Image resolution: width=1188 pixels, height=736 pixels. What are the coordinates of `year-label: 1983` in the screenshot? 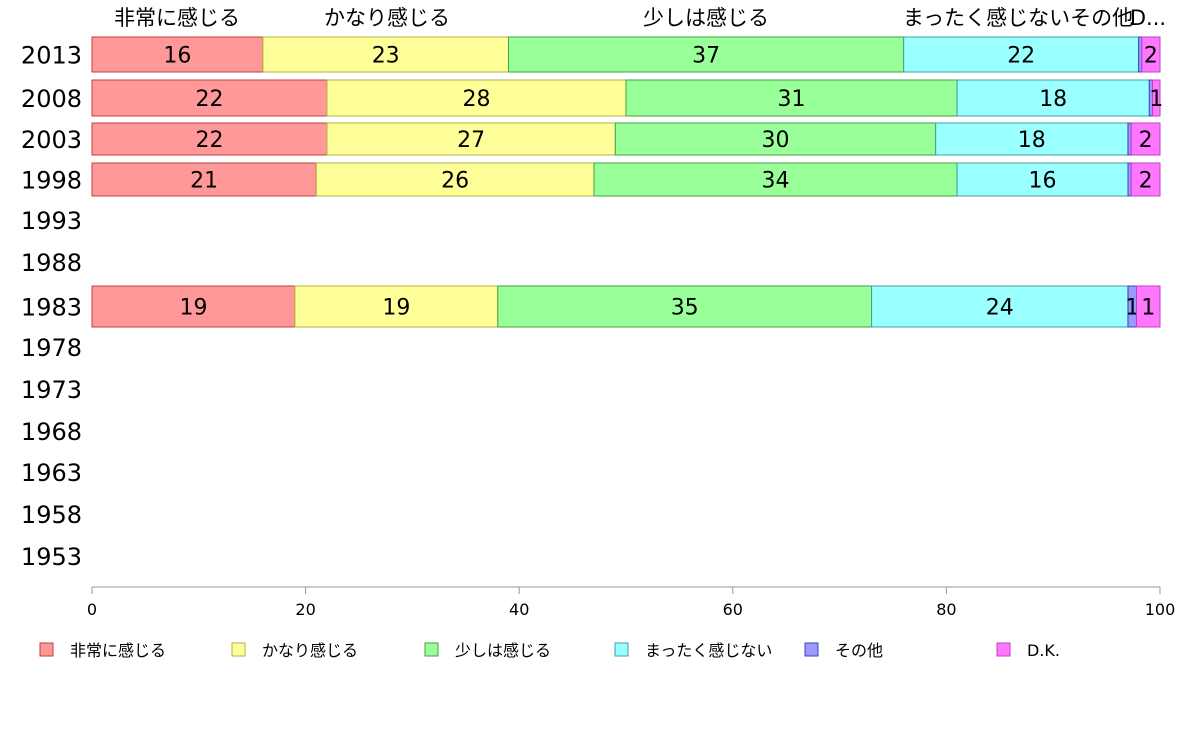 It's located at (51, 308).